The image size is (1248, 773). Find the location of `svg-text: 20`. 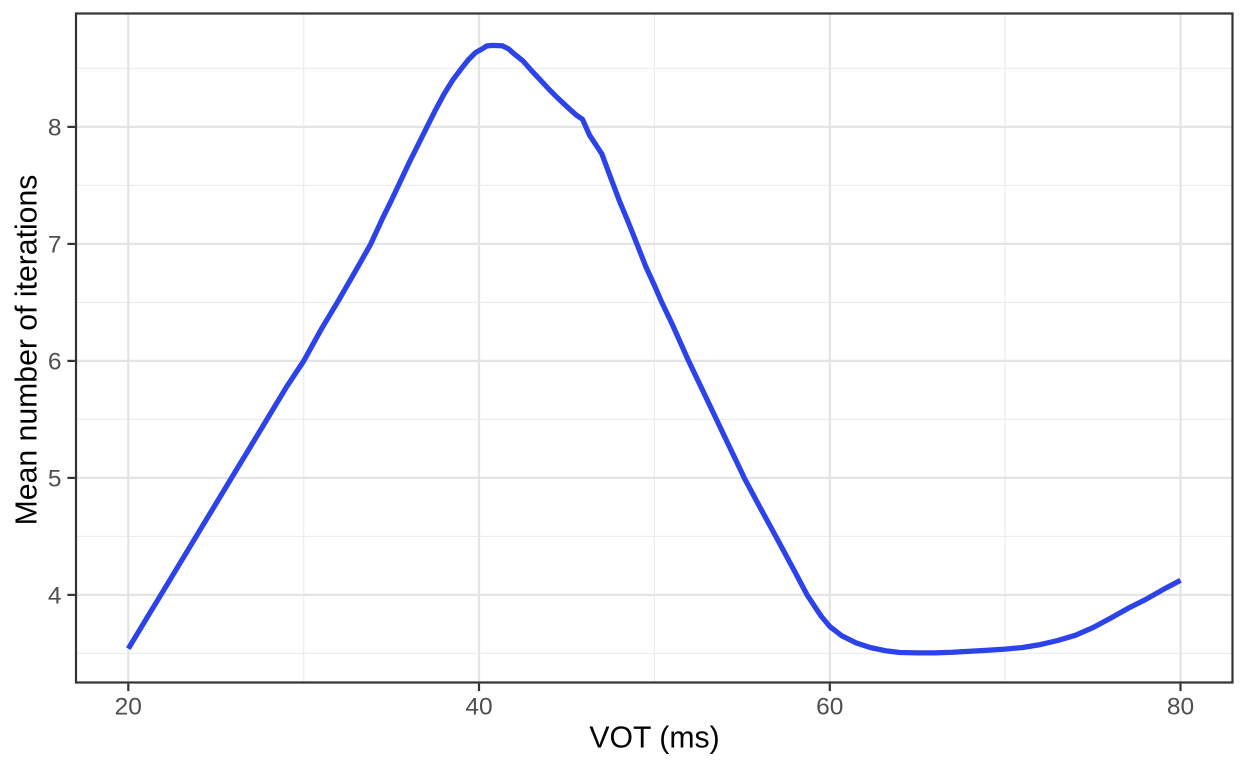

svg-text: 20 is located at coordinates (128, 707).